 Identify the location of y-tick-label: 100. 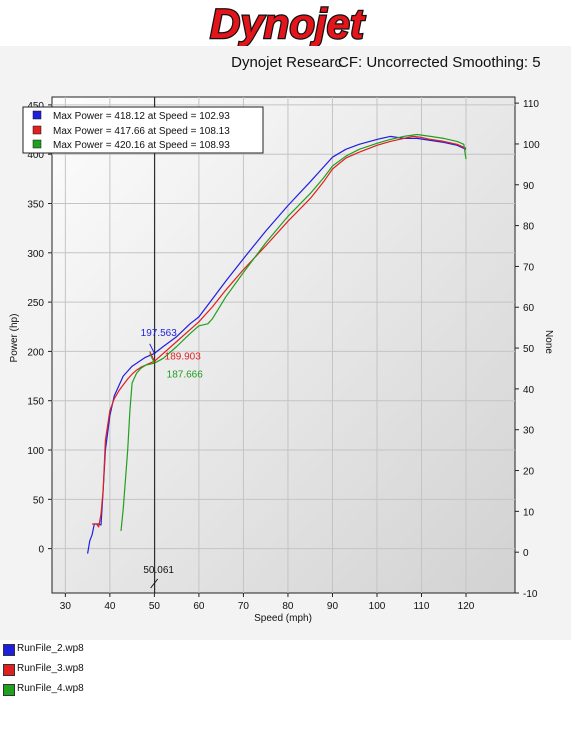
(35, 451).